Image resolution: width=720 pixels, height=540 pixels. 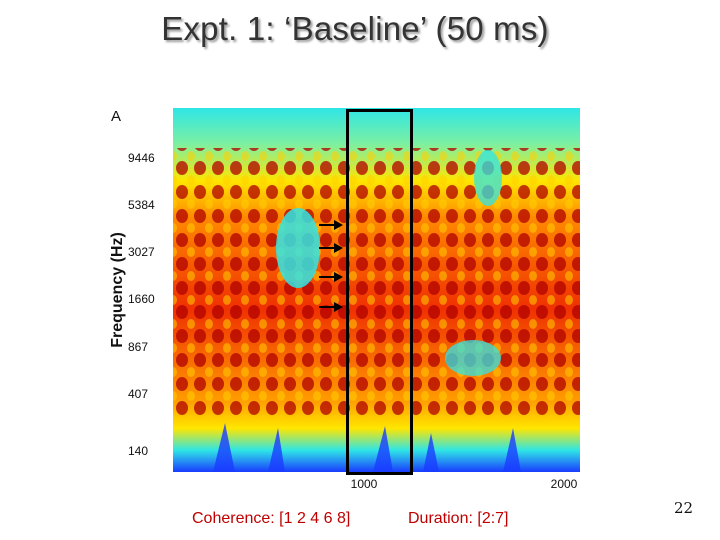 I want to click on slide-title: Expt. 1: ‘Baseline’ (50 ms), so click(x=355, y=28).